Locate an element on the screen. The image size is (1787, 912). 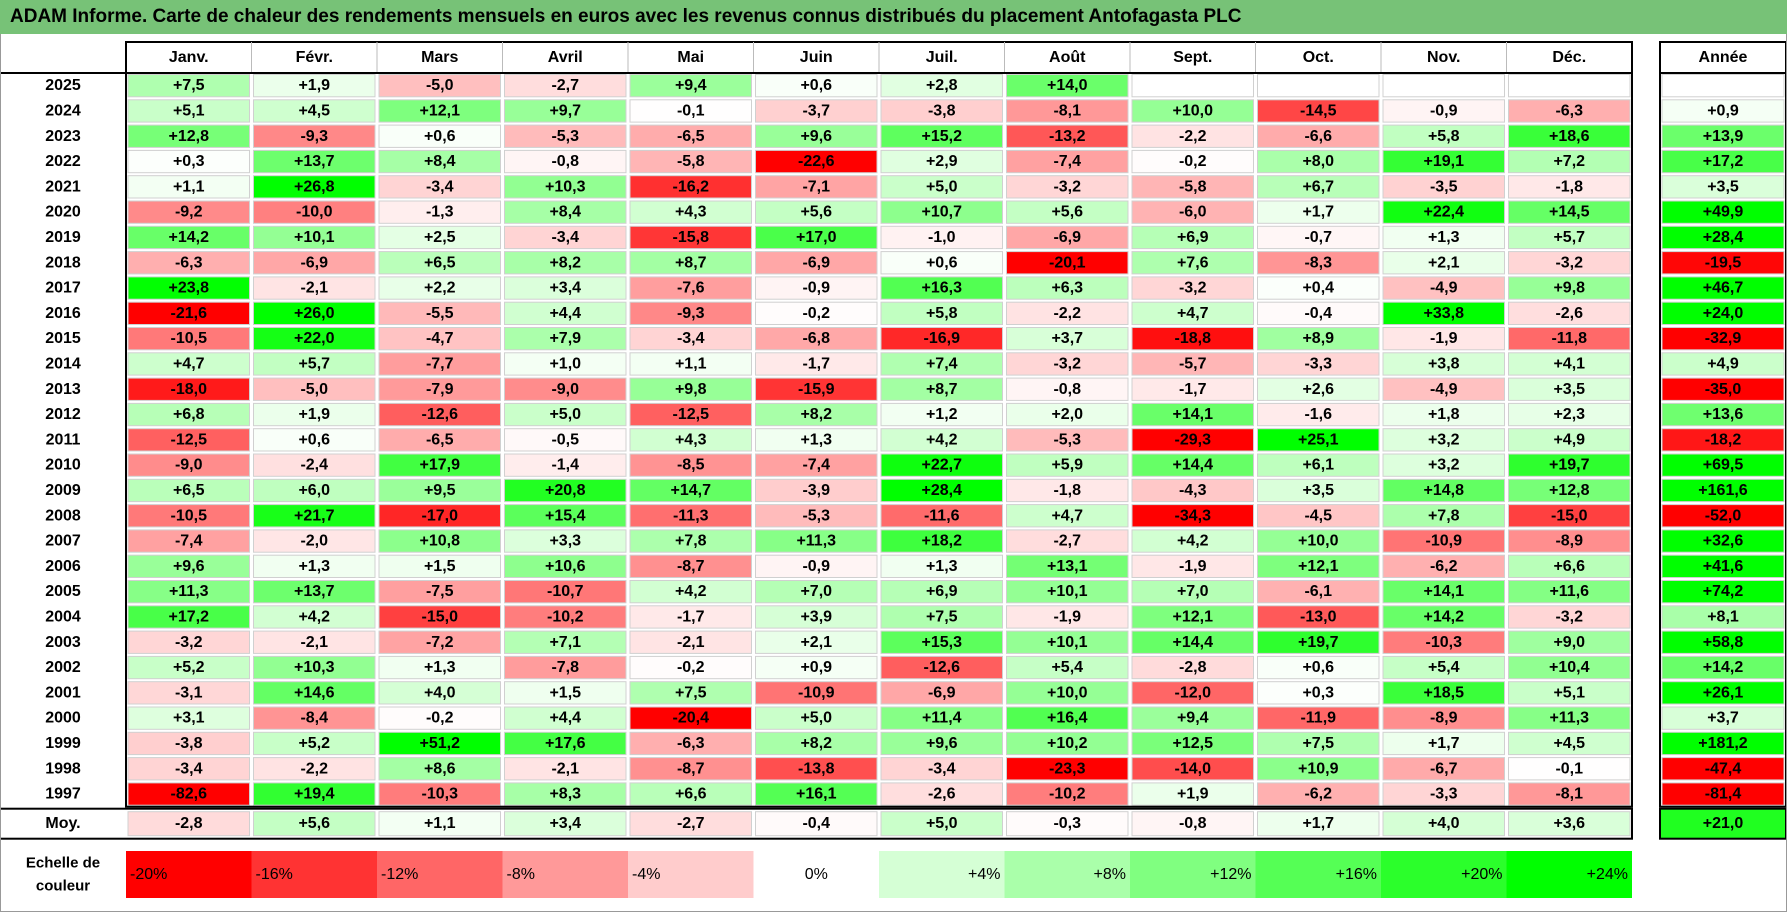
scale-step-label: -20% is located at coordinates (148, 874).